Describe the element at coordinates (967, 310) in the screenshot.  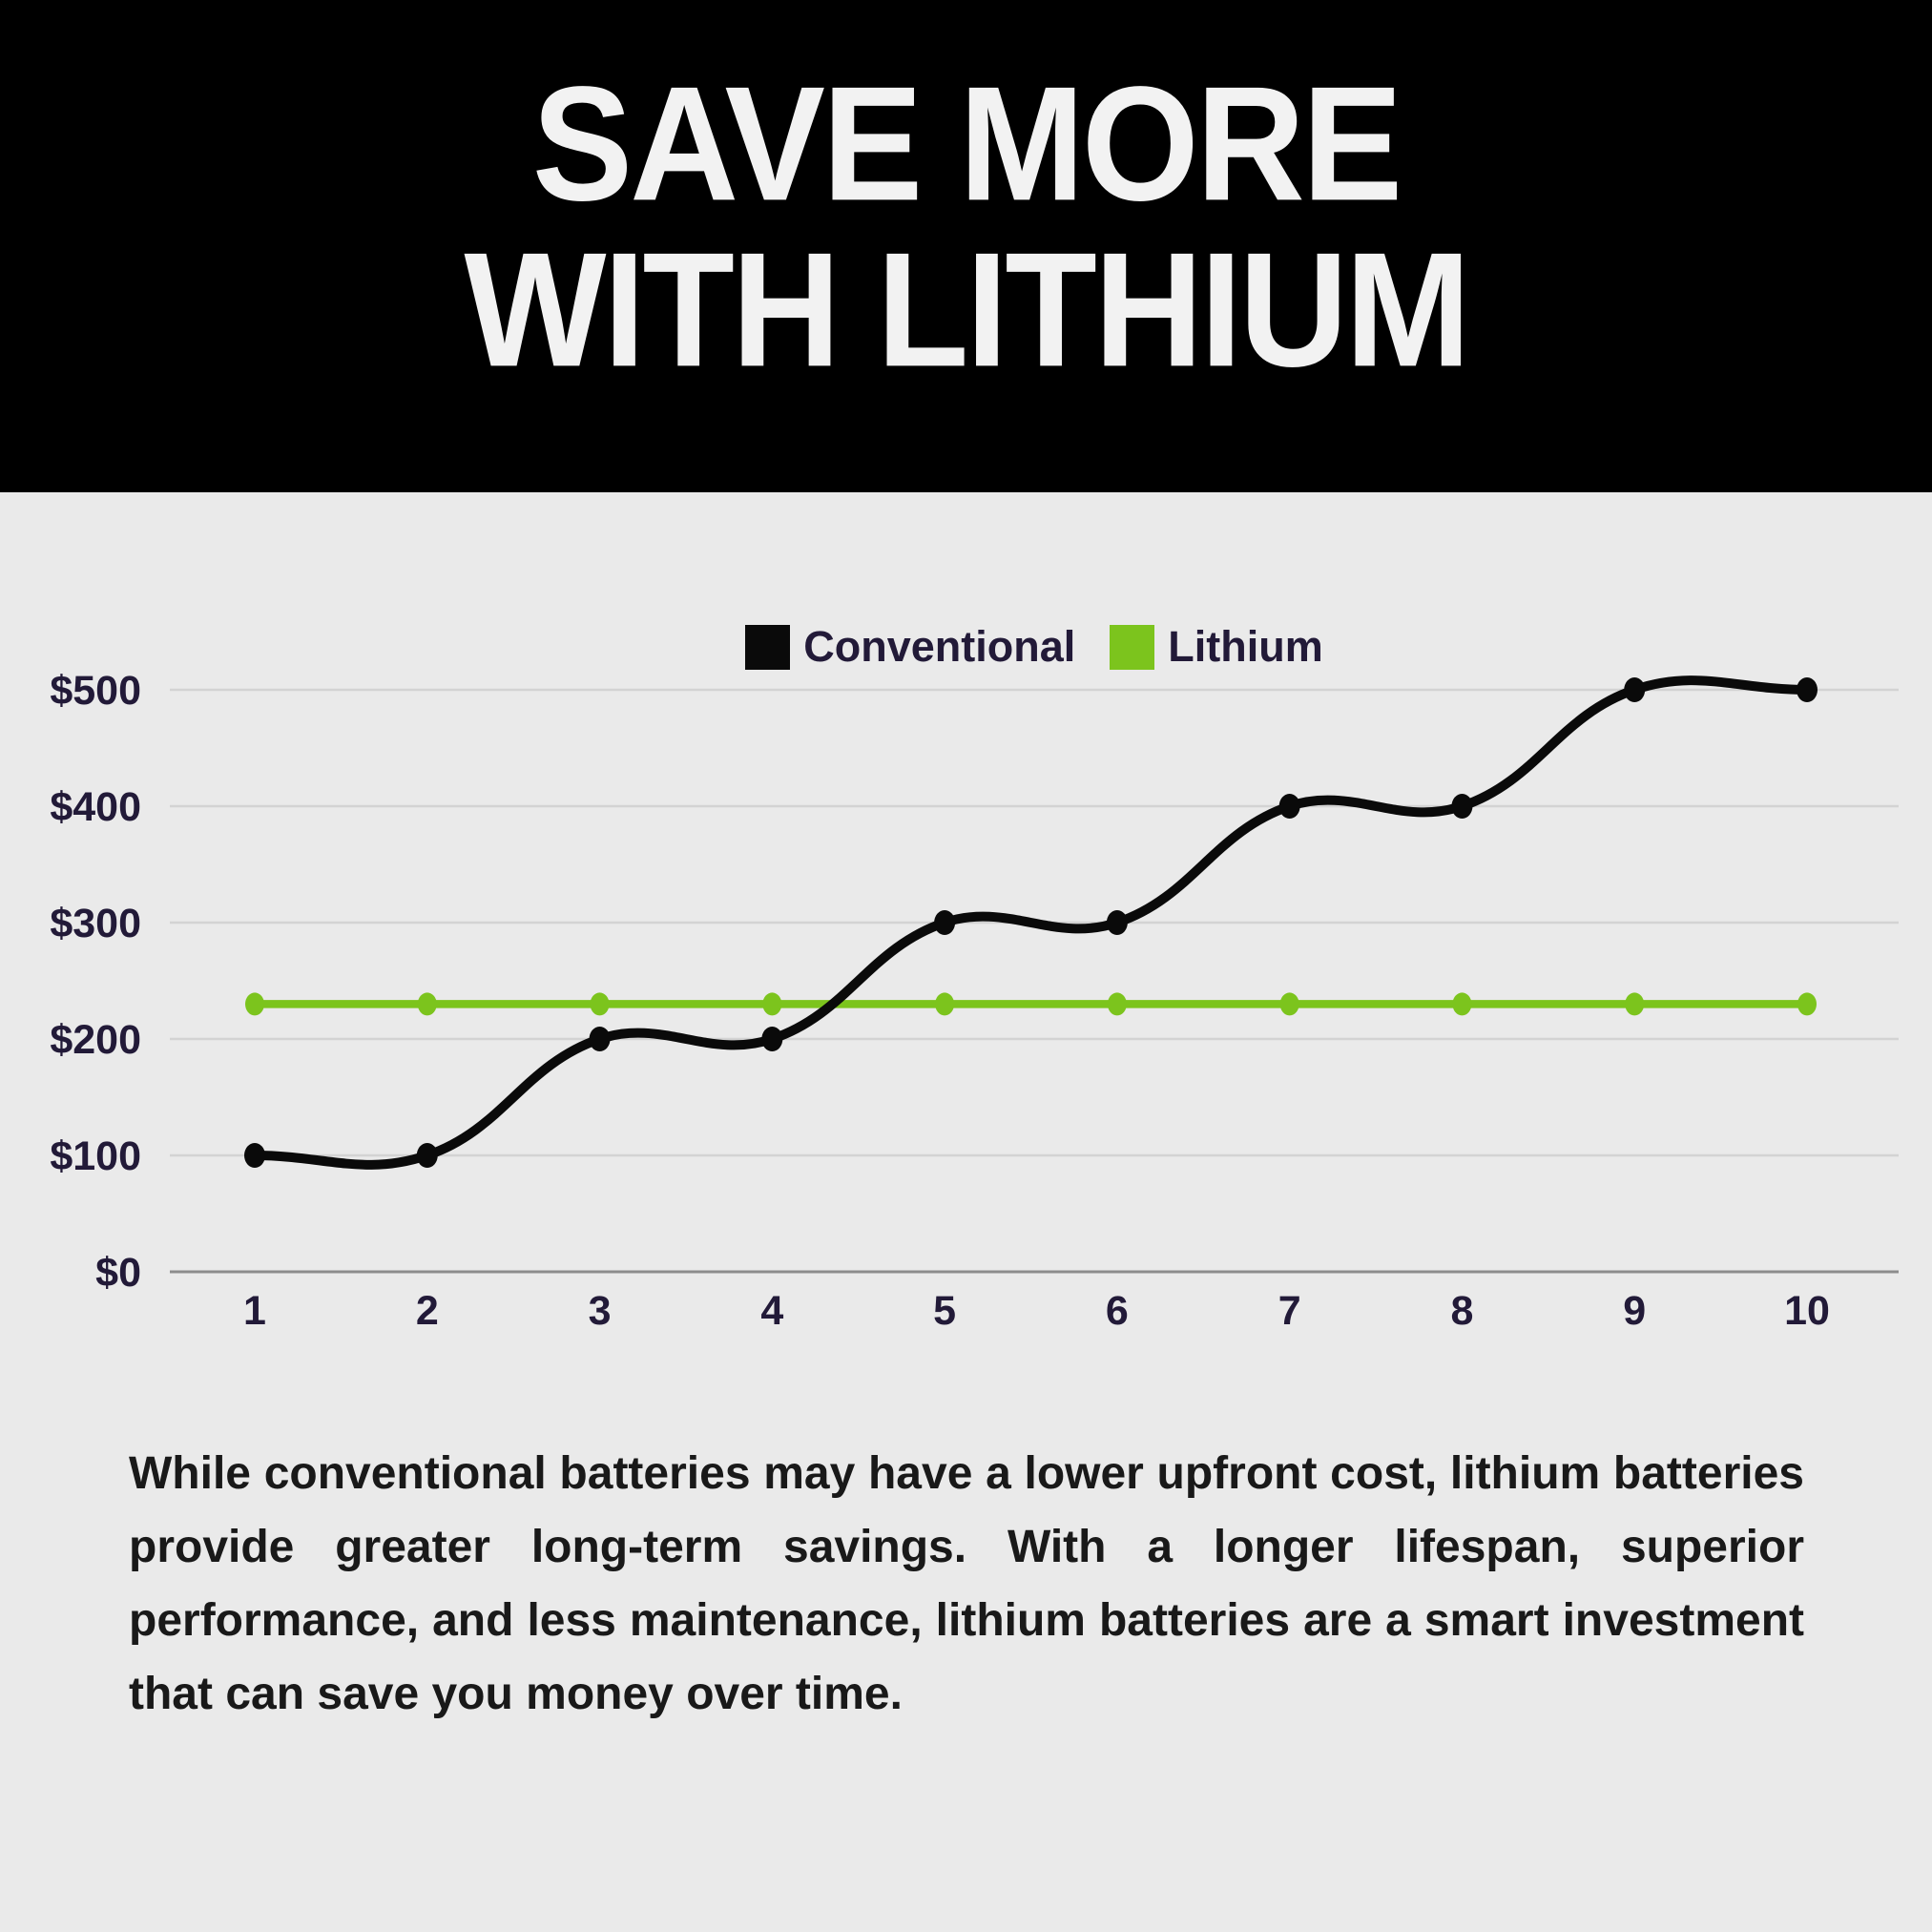
I see `page-title-line-2: WITH LITHIUM` at that location.